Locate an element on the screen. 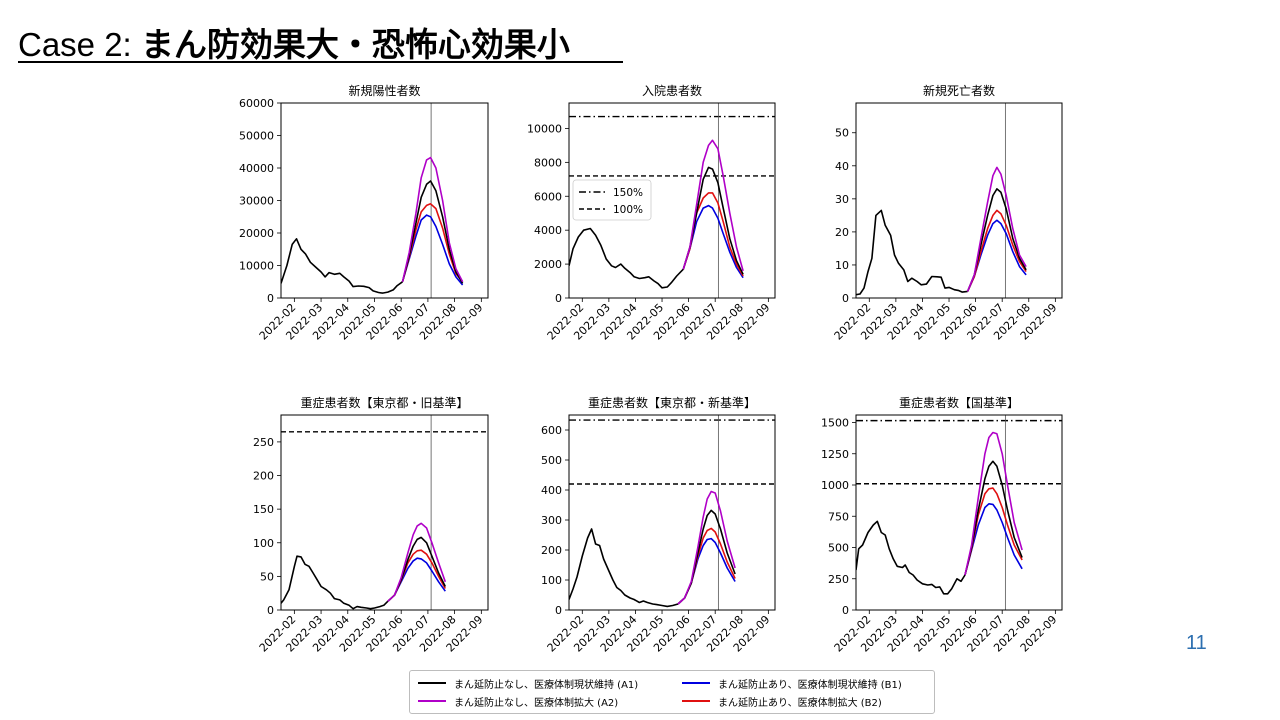 This screenshot has width=1280, height=720. y-tick-label: 1250 is located at coordinates (835, 454).